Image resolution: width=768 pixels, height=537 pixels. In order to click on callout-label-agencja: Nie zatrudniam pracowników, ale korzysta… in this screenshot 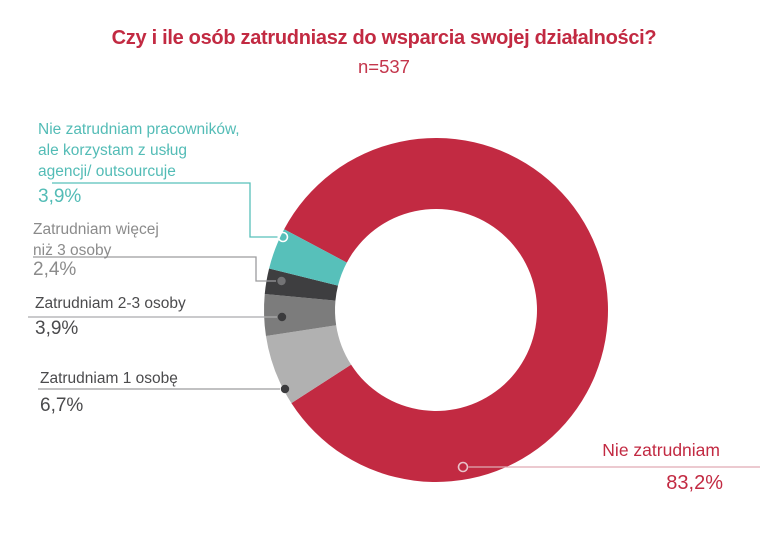, I will do `click(139, 150)`.